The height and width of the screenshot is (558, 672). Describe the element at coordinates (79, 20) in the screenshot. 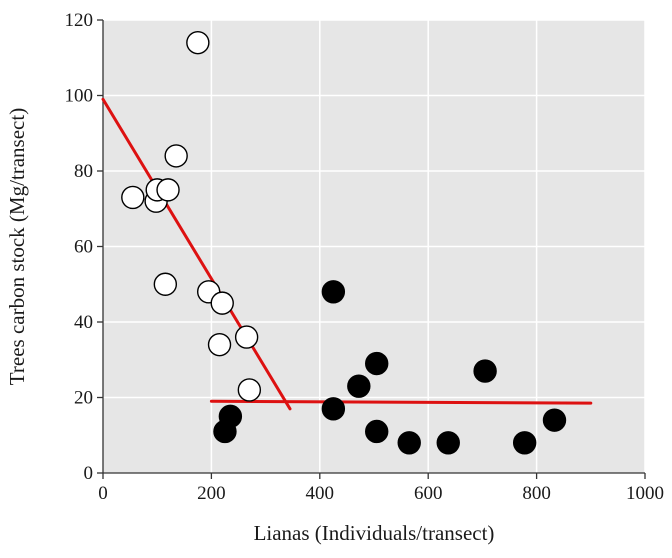

I see `y-tick-label: 120` at that location.